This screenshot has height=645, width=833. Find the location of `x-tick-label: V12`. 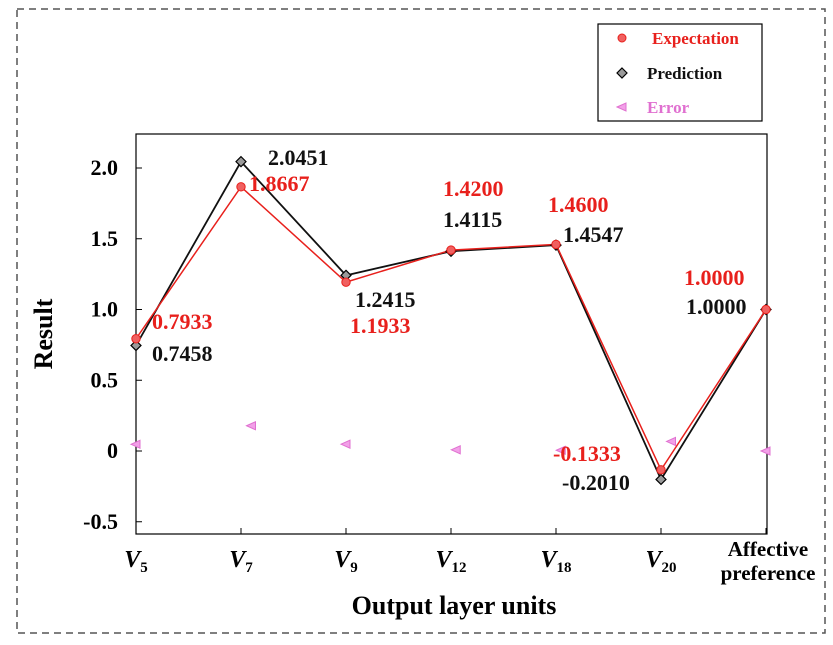

x-tick-label: V12 is located at coordinates (450, 561).